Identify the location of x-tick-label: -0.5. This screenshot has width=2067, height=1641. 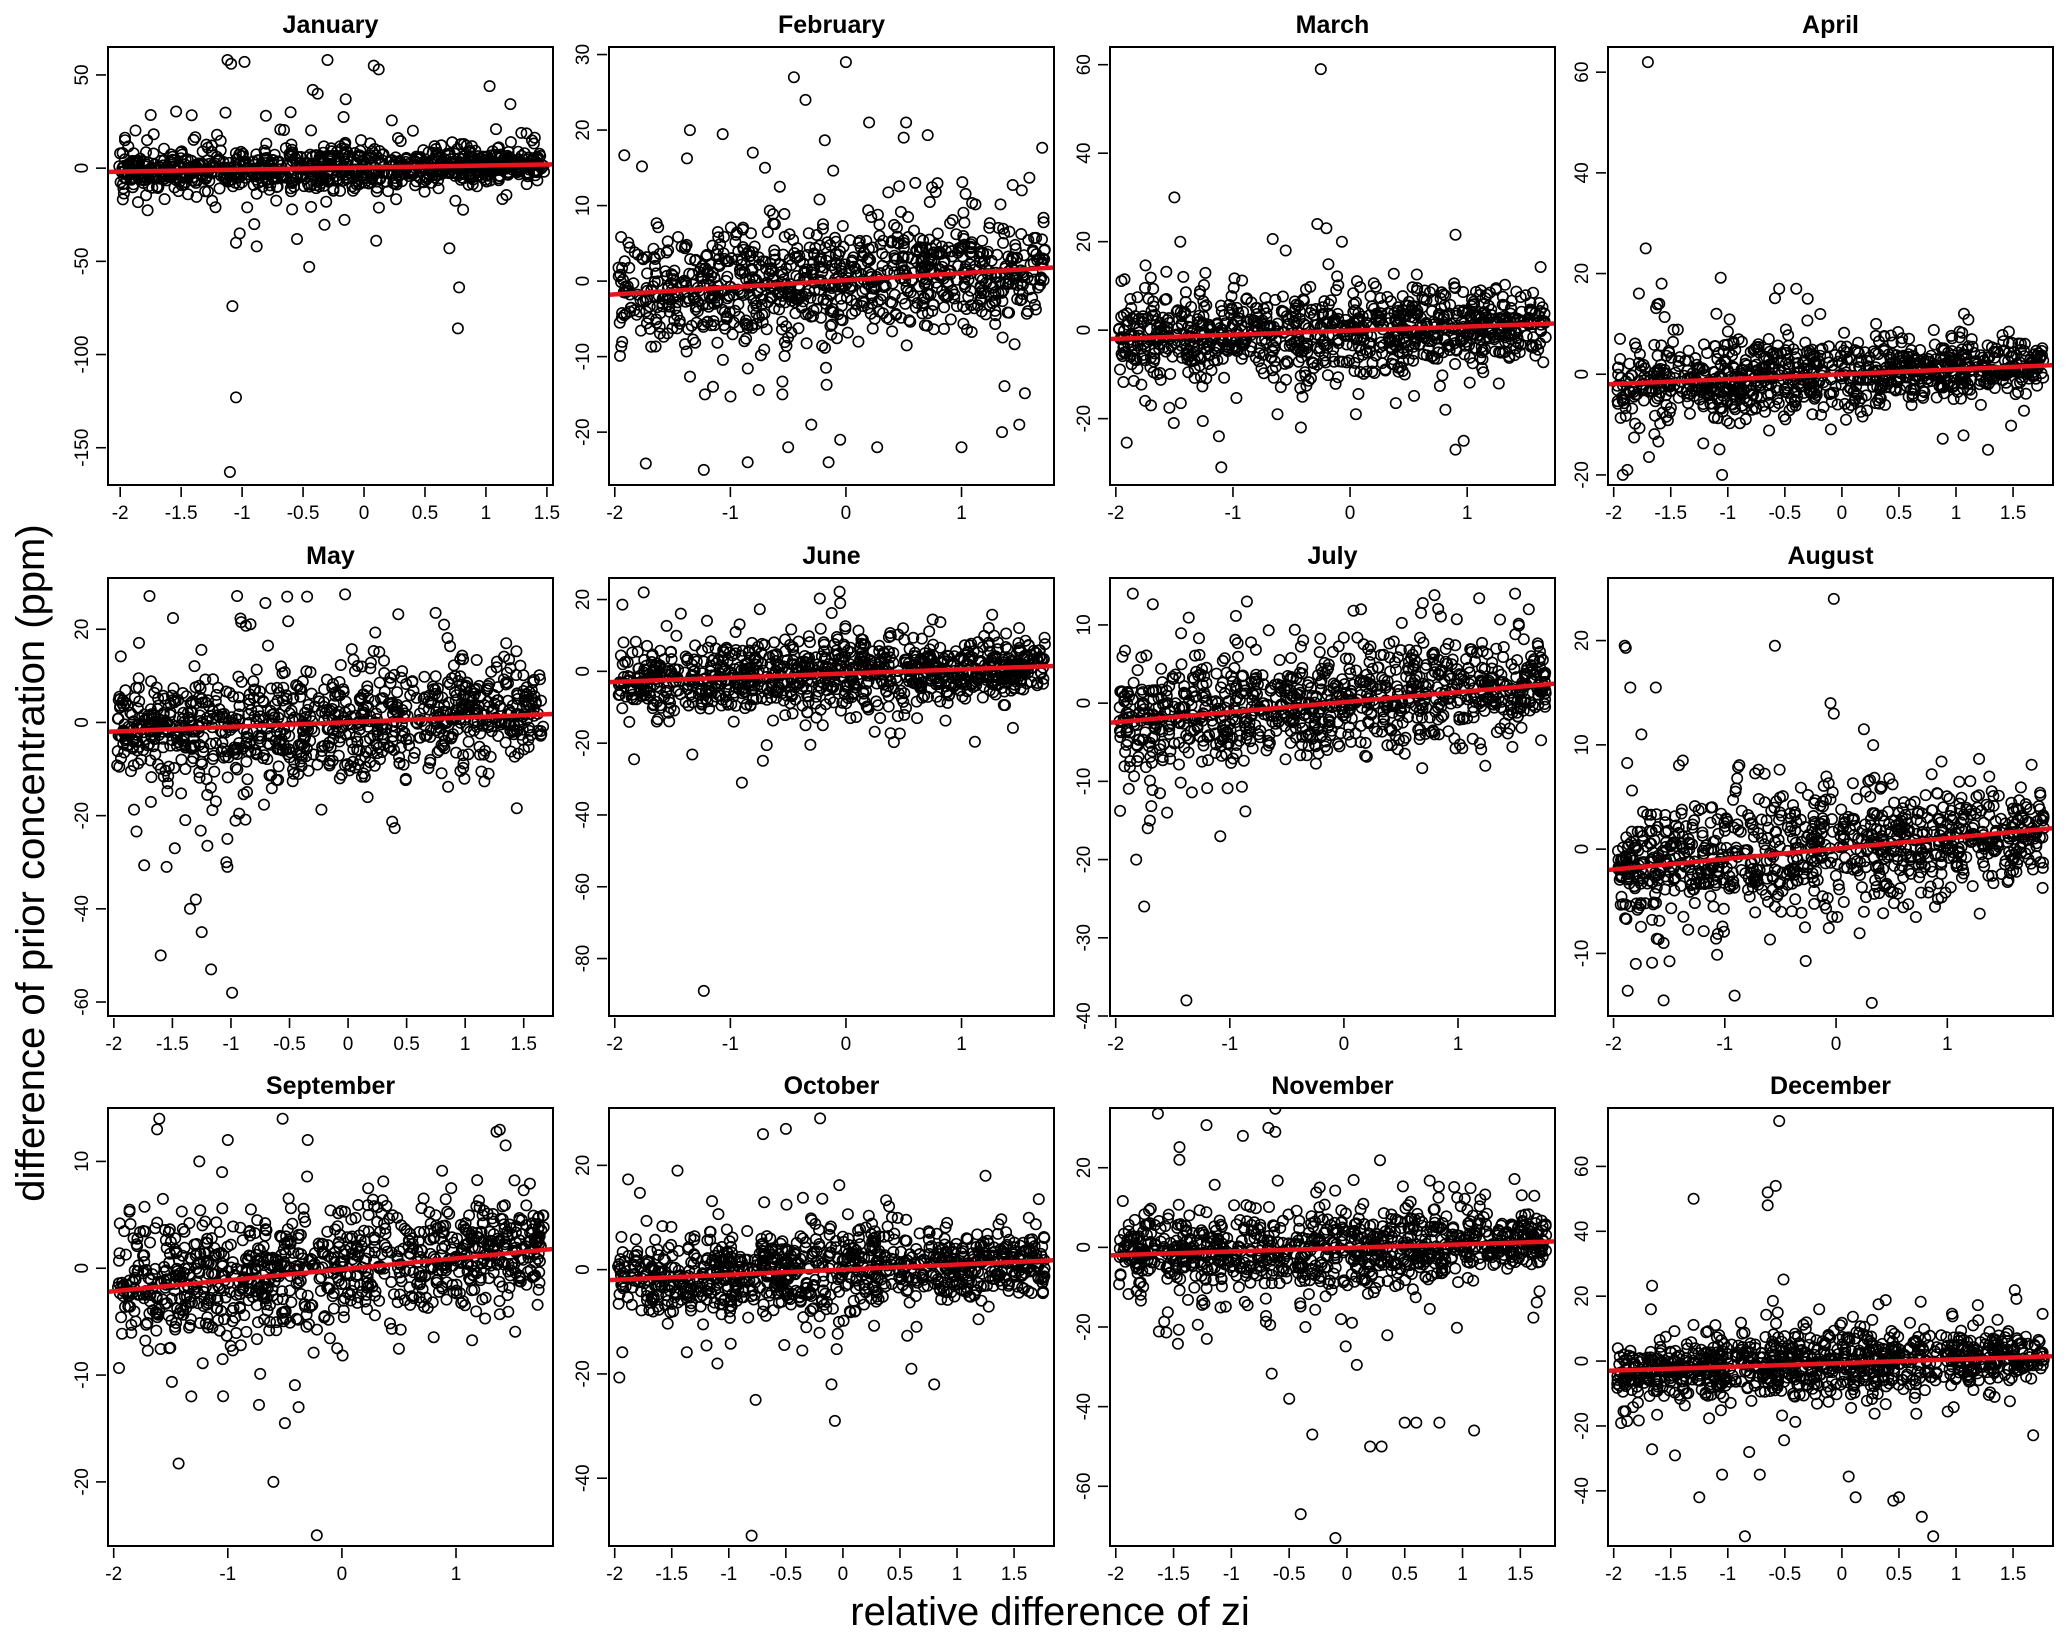
(1784, 513).